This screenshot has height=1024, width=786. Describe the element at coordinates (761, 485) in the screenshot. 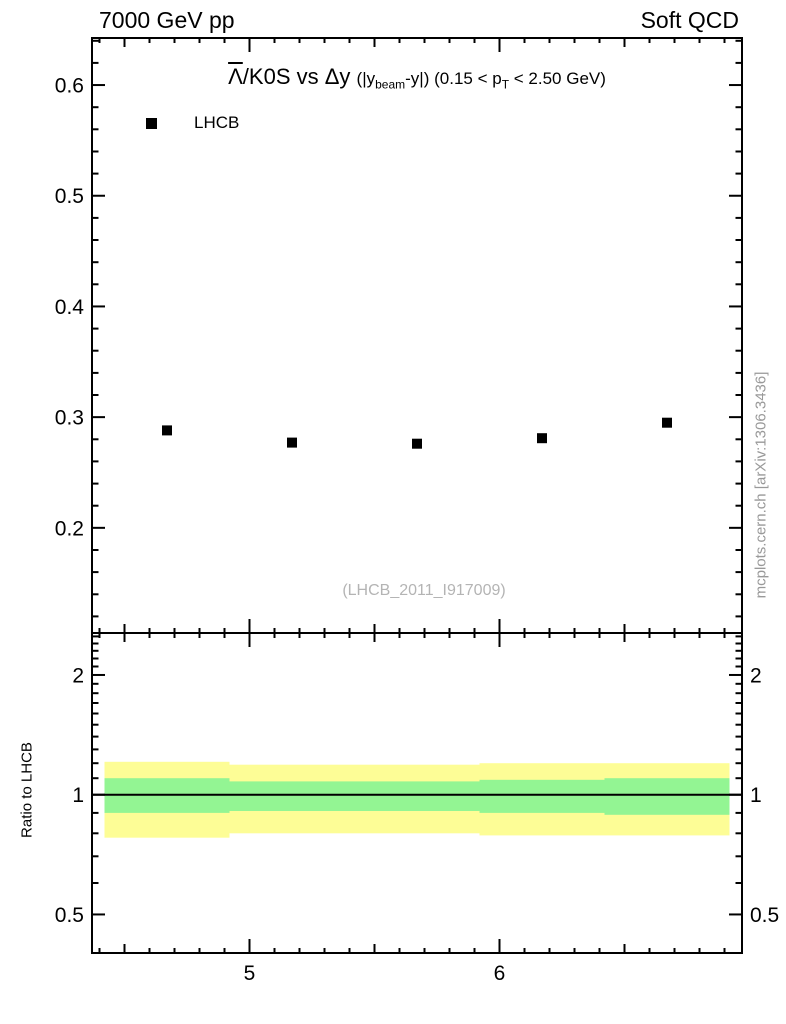

I see `mcplots-arxiv-credit: mcplots.cern.ch [arXiv:1306.3436]` at that location.